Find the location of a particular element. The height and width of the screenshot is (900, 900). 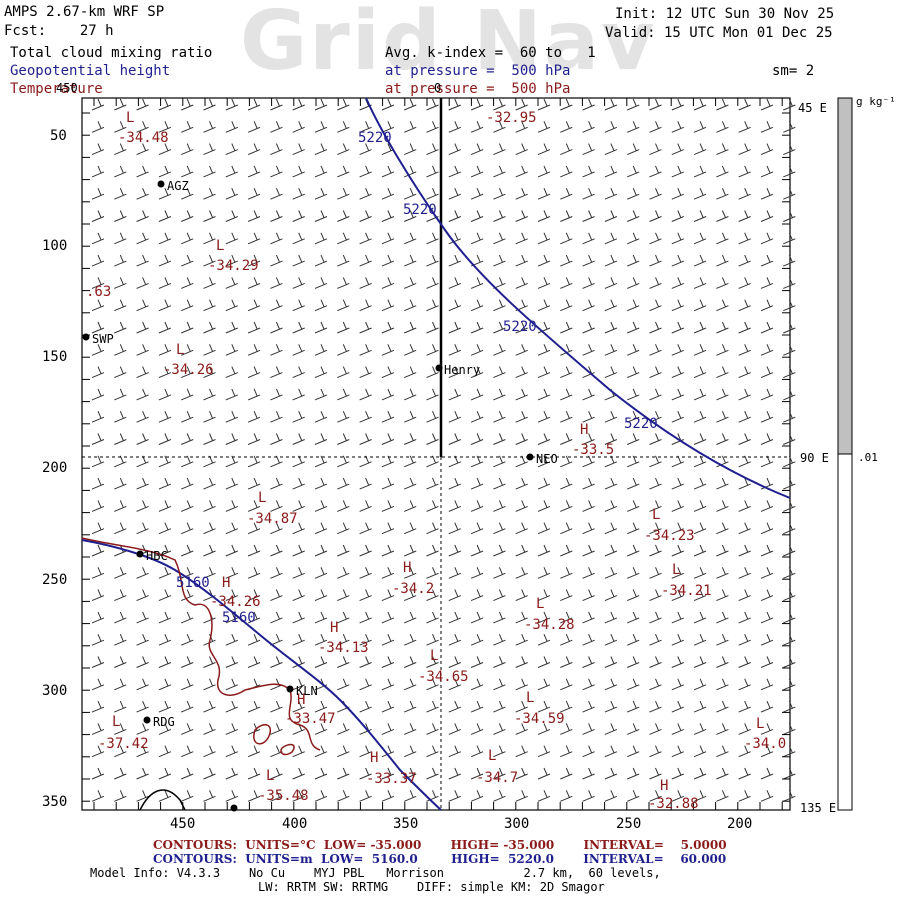

station-label-rdg: RDG is located at coordinates (164, 722).